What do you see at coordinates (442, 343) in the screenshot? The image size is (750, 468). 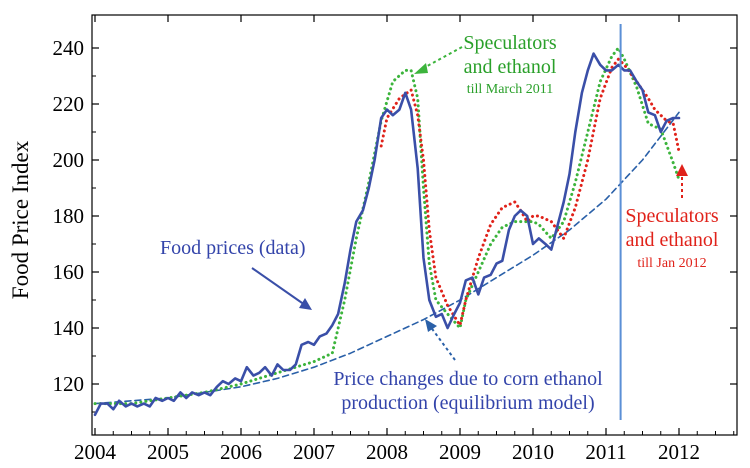 I see `corn-annotation-arrow` at bounding box center [442, 343].